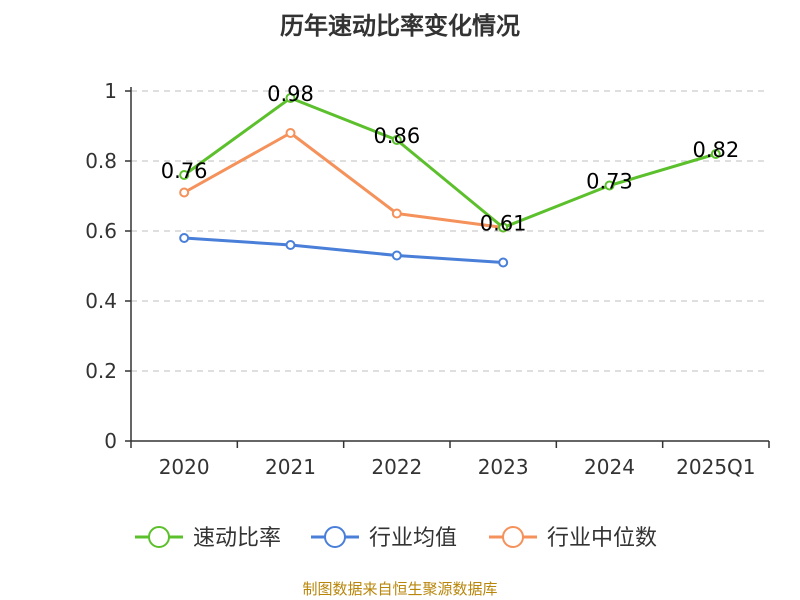  Describe the element at coordinates (101, 161) in the screenshot. I see `y-tick-label: 0.8` at that location.